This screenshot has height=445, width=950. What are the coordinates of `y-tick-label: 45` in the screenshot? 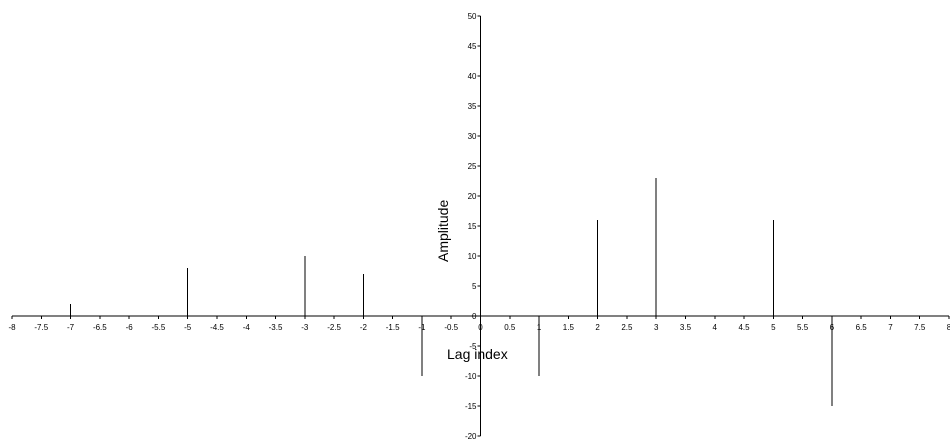 It's located at (472, 46).